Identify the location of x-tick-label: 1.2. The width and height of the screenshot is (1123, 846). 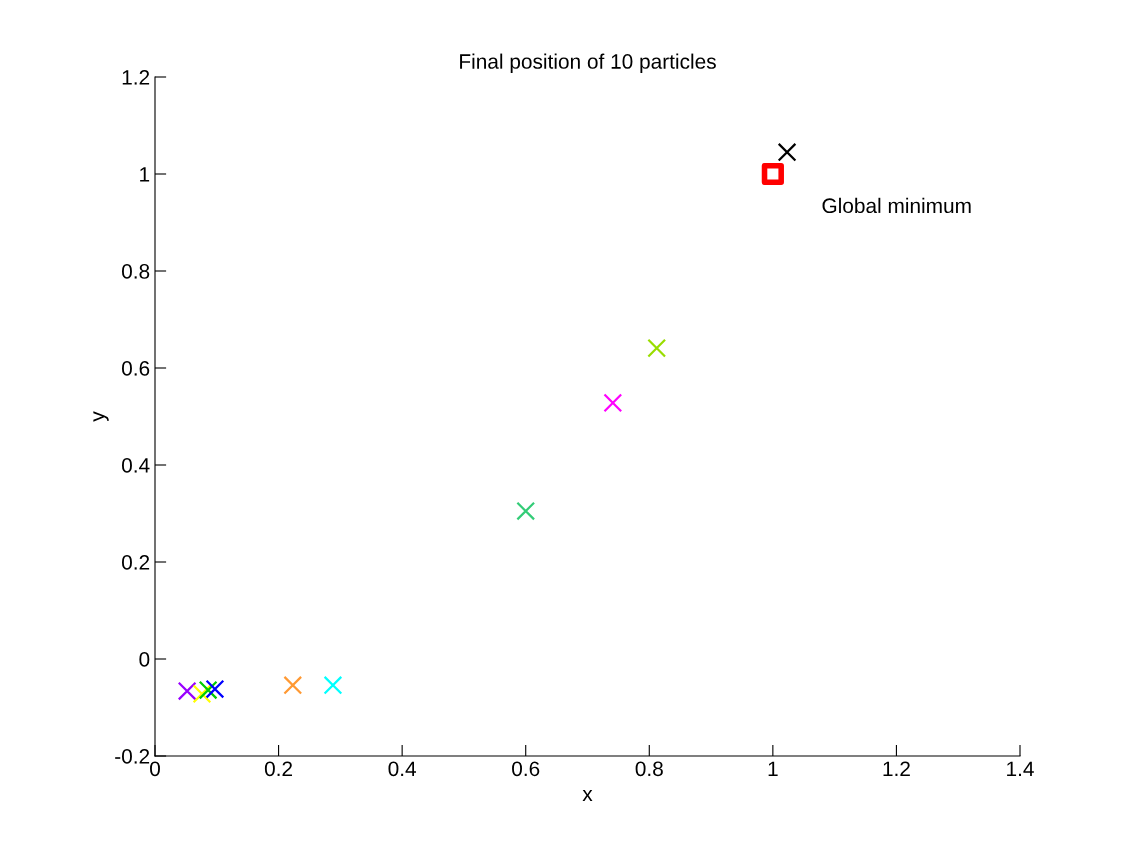
(896, 768).